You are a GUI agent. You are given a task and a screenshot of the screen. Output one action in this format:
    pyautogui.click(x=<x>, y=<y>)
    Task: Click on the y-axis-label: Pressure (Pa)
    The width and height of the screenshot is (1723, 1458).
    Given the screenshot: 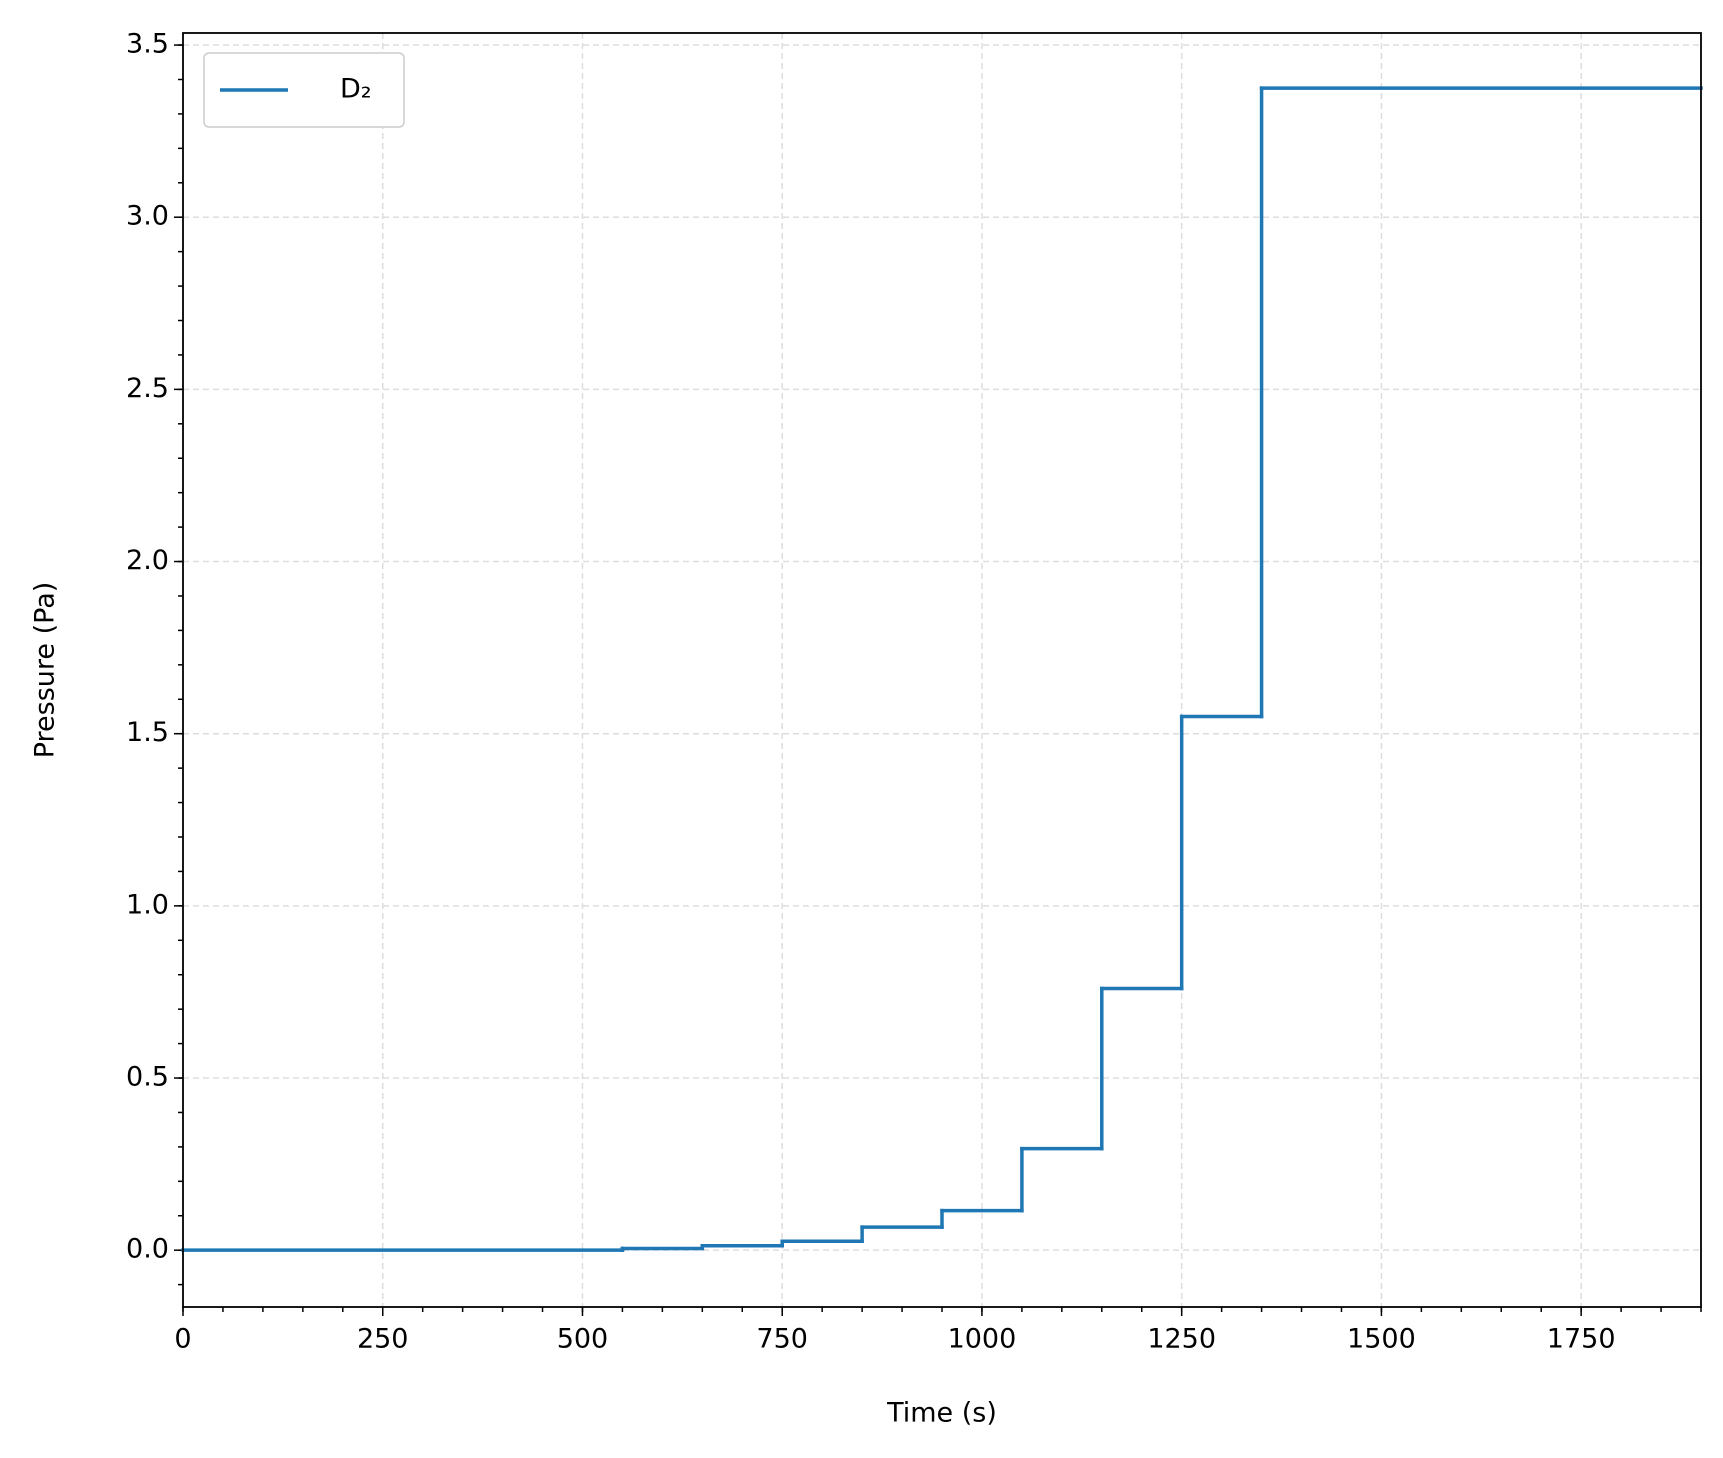 What is the action you would take?
    pyautogui.click(x=45, y=670)
    